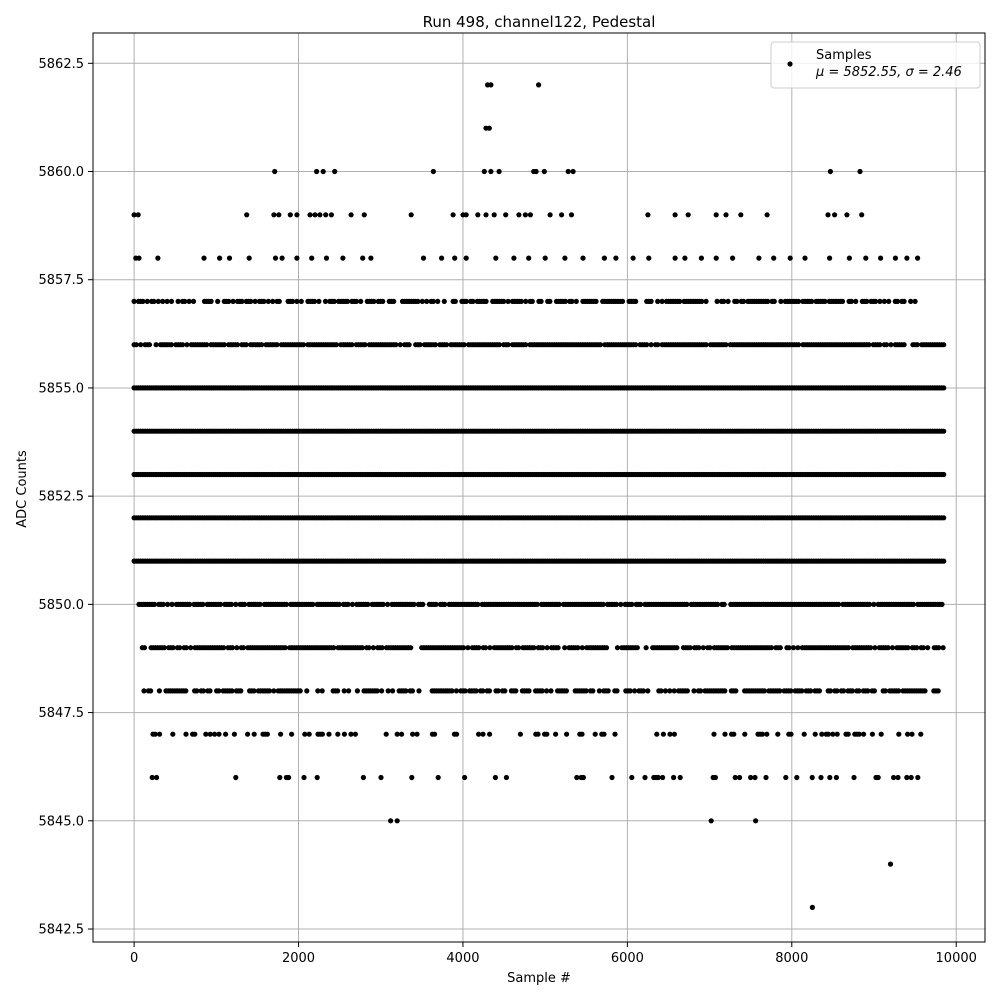 This screenshot has width=1000, height=1000. Describe the element at coordinates (791, 958) in the screenshot. I see `x-tick-label: 8000` at that location.